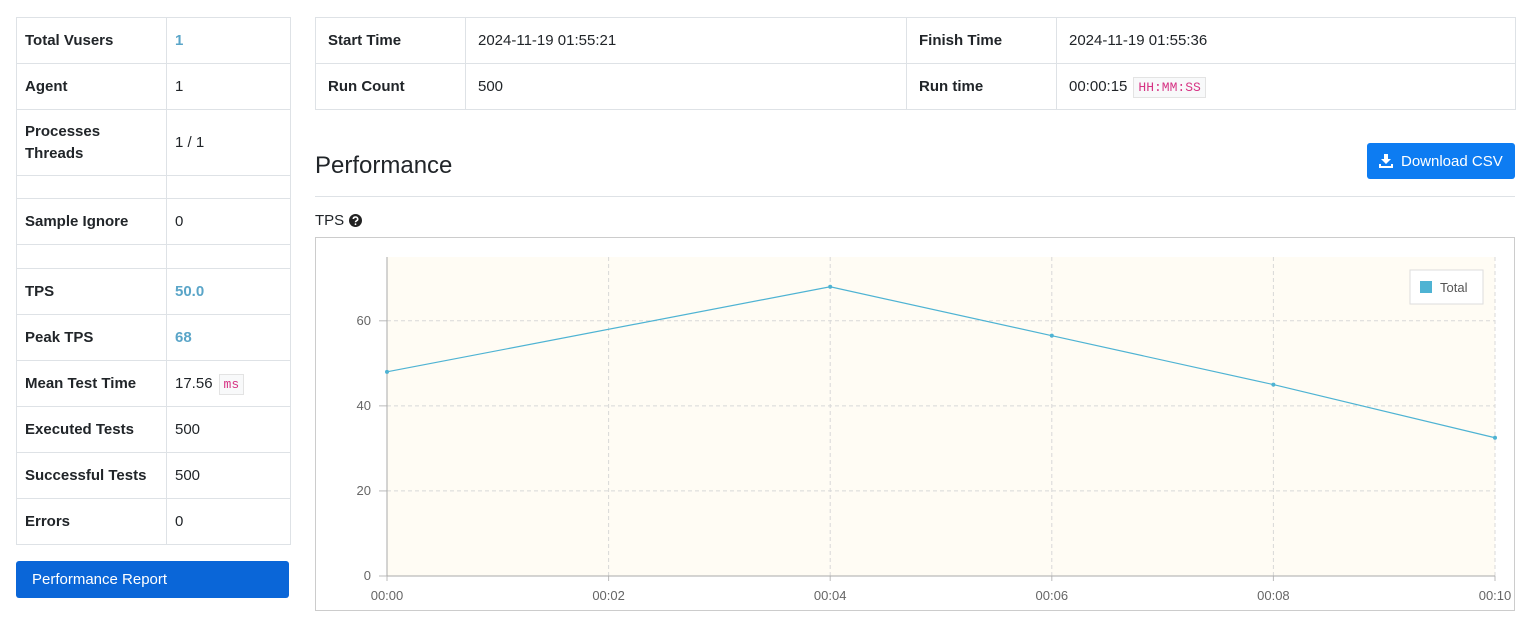 The height and width of the screenshot is (630, 1529). Describe the element at coordinates (228, 291) in the screenshot. I see `value: 50.0` at that location.